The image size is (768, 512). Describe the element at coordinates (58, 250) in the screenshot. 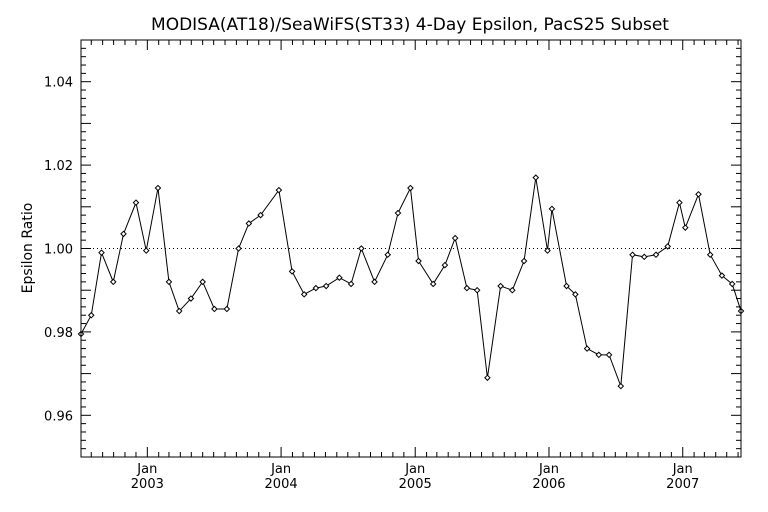

I see `y-tick-label: 1.00` at that location.